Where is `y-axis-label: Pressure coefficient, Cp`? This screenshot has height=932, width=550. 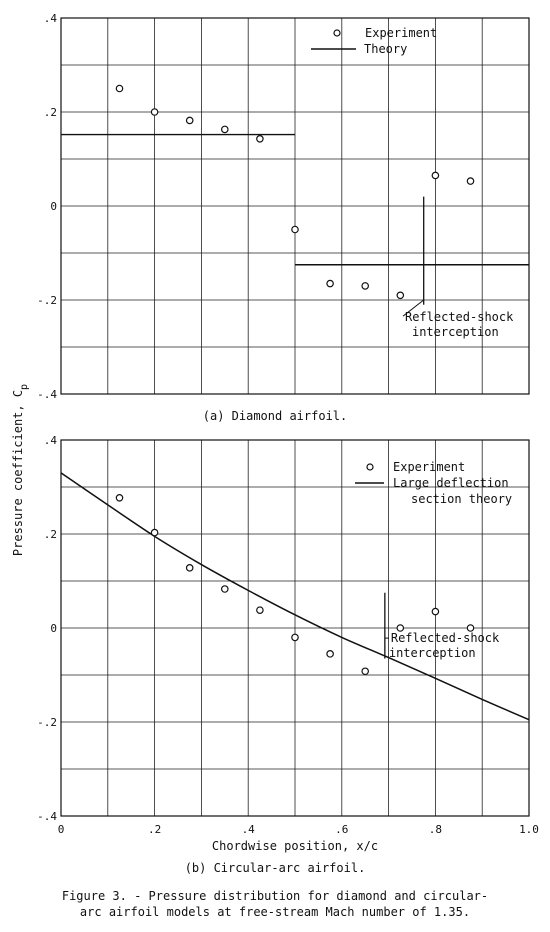
y-axis-label: Pressure coefficient, Cp is located at coordinates (20, 470).